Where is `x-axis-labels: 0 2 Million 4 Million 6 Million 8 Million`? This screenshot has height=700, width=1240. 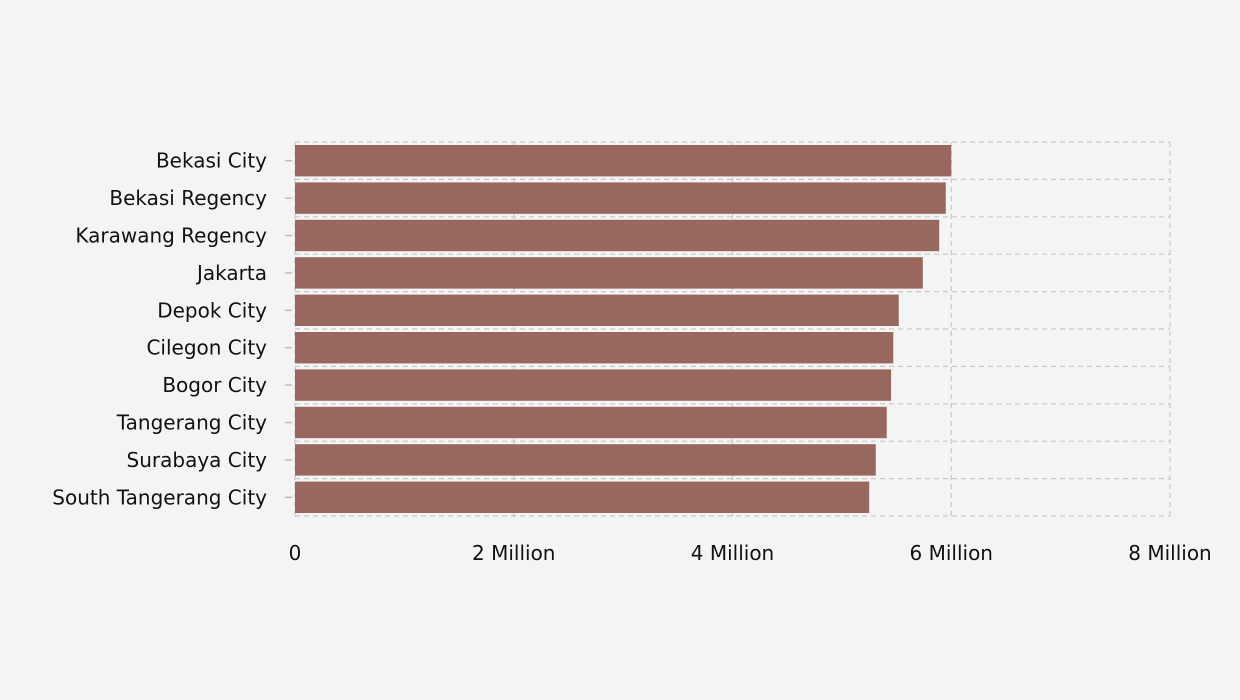 x-axis-labels: 0 2 Million 4 Million 6 Million 8 Million is located at coordinates (750, 553).